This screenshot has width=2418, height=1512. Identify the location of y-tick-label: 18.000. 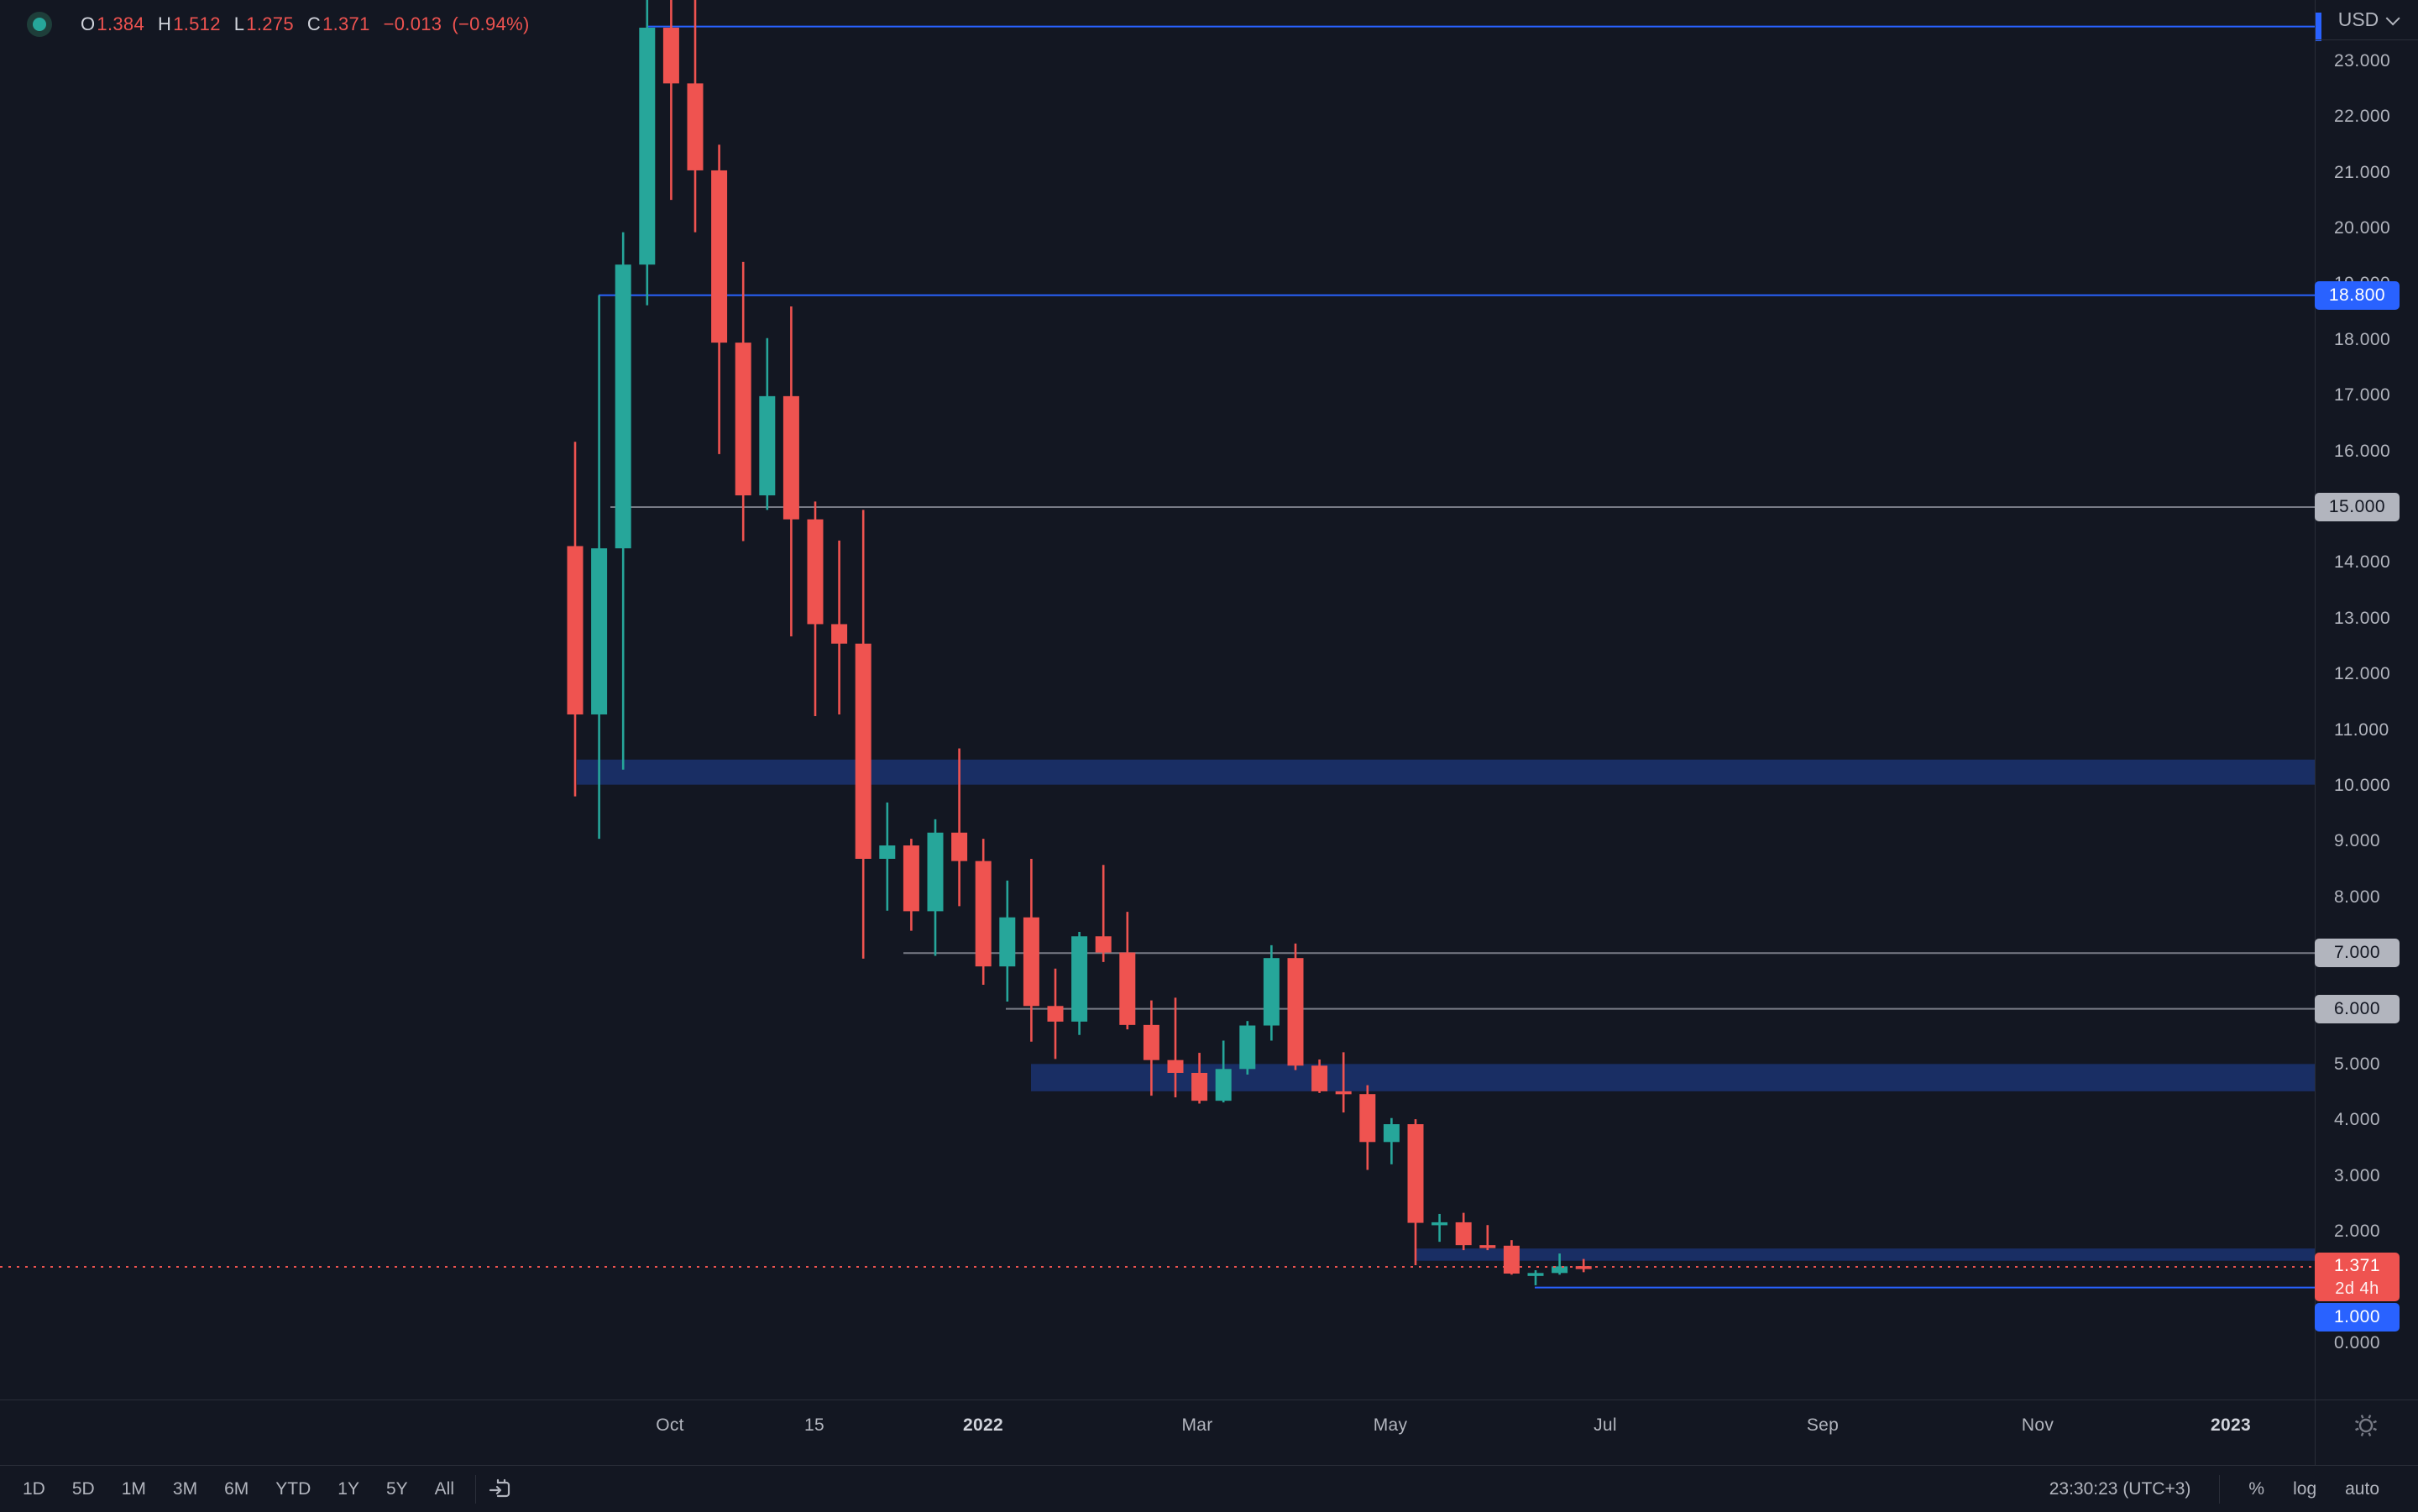
(2362, 339).